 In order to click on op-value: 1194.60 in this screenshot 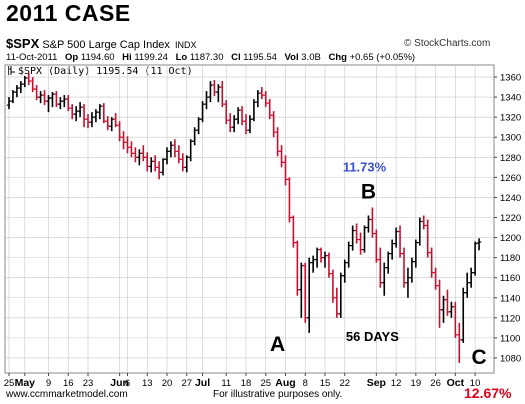, I will do `click(97, 57)`.